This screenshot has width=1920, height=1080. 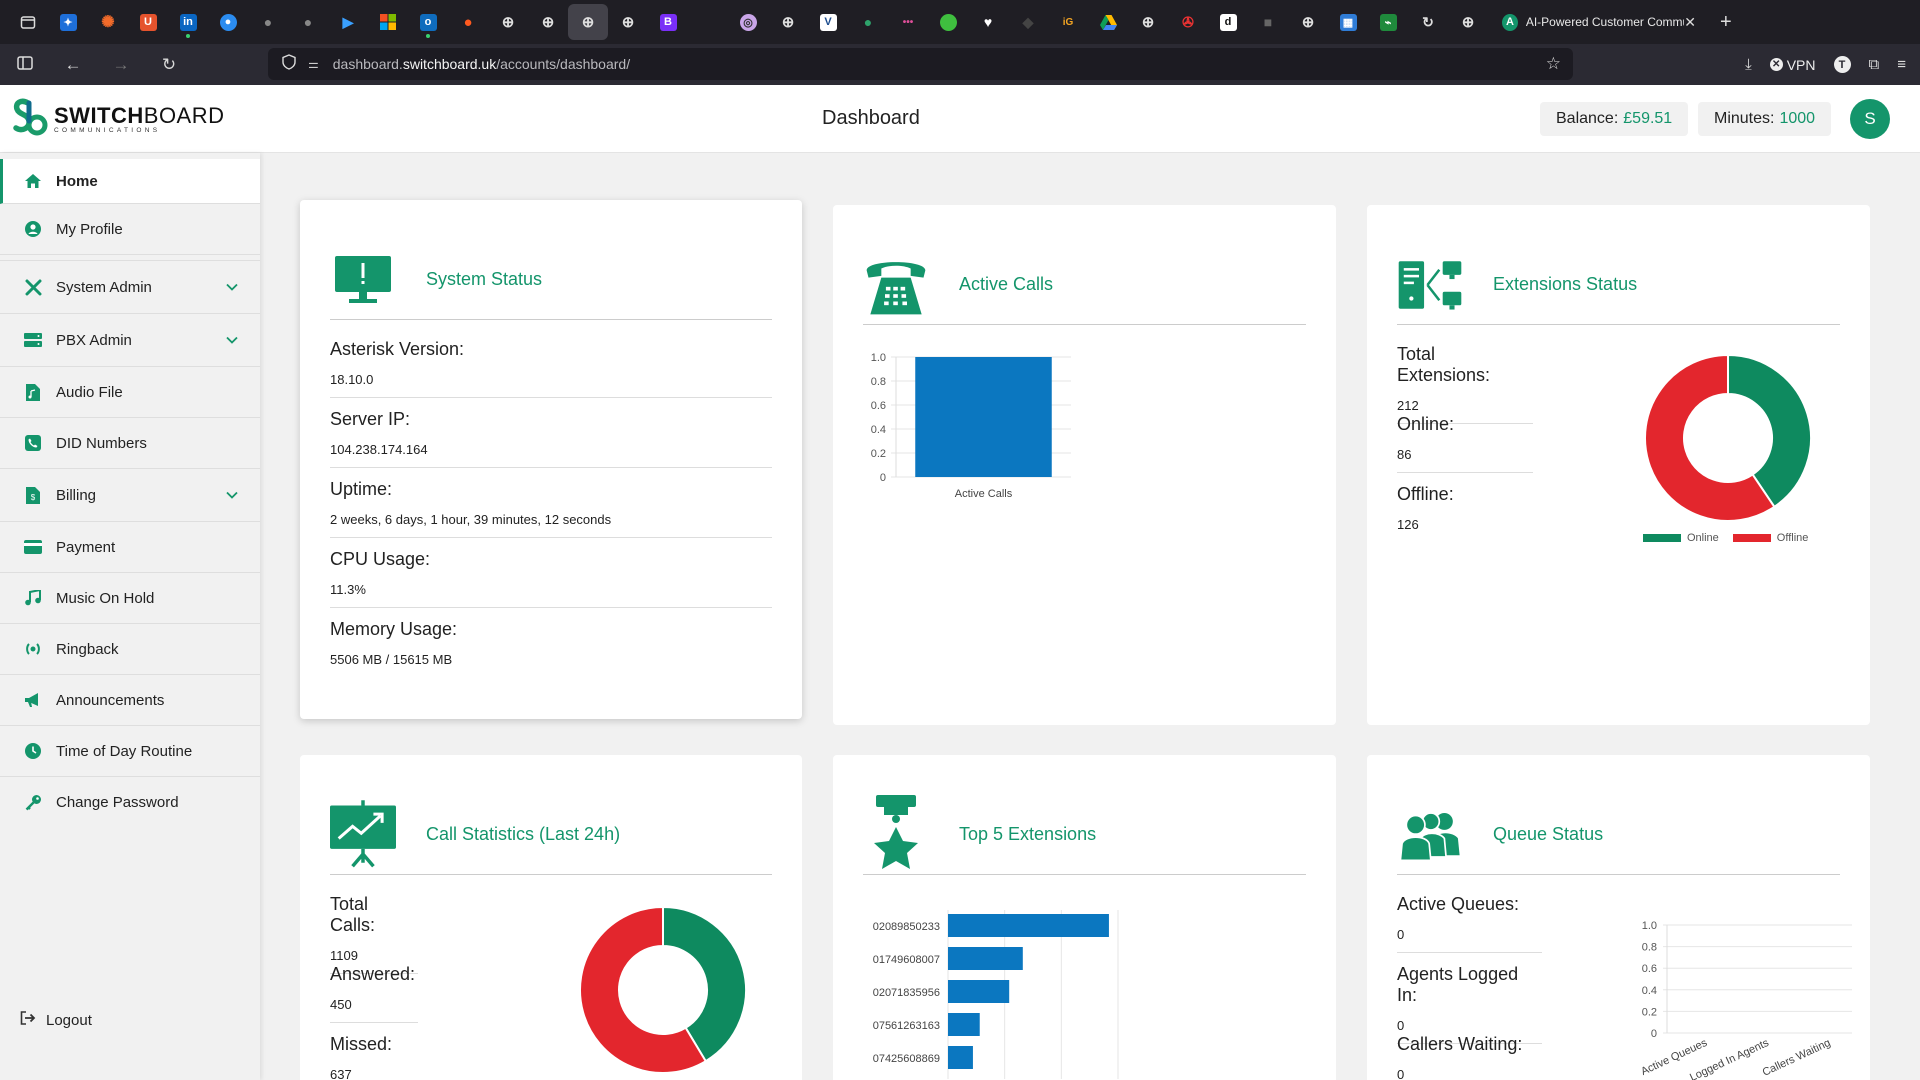 I want to click on sidebar-item-ringback: Ringback, so click(x=130, y=649).